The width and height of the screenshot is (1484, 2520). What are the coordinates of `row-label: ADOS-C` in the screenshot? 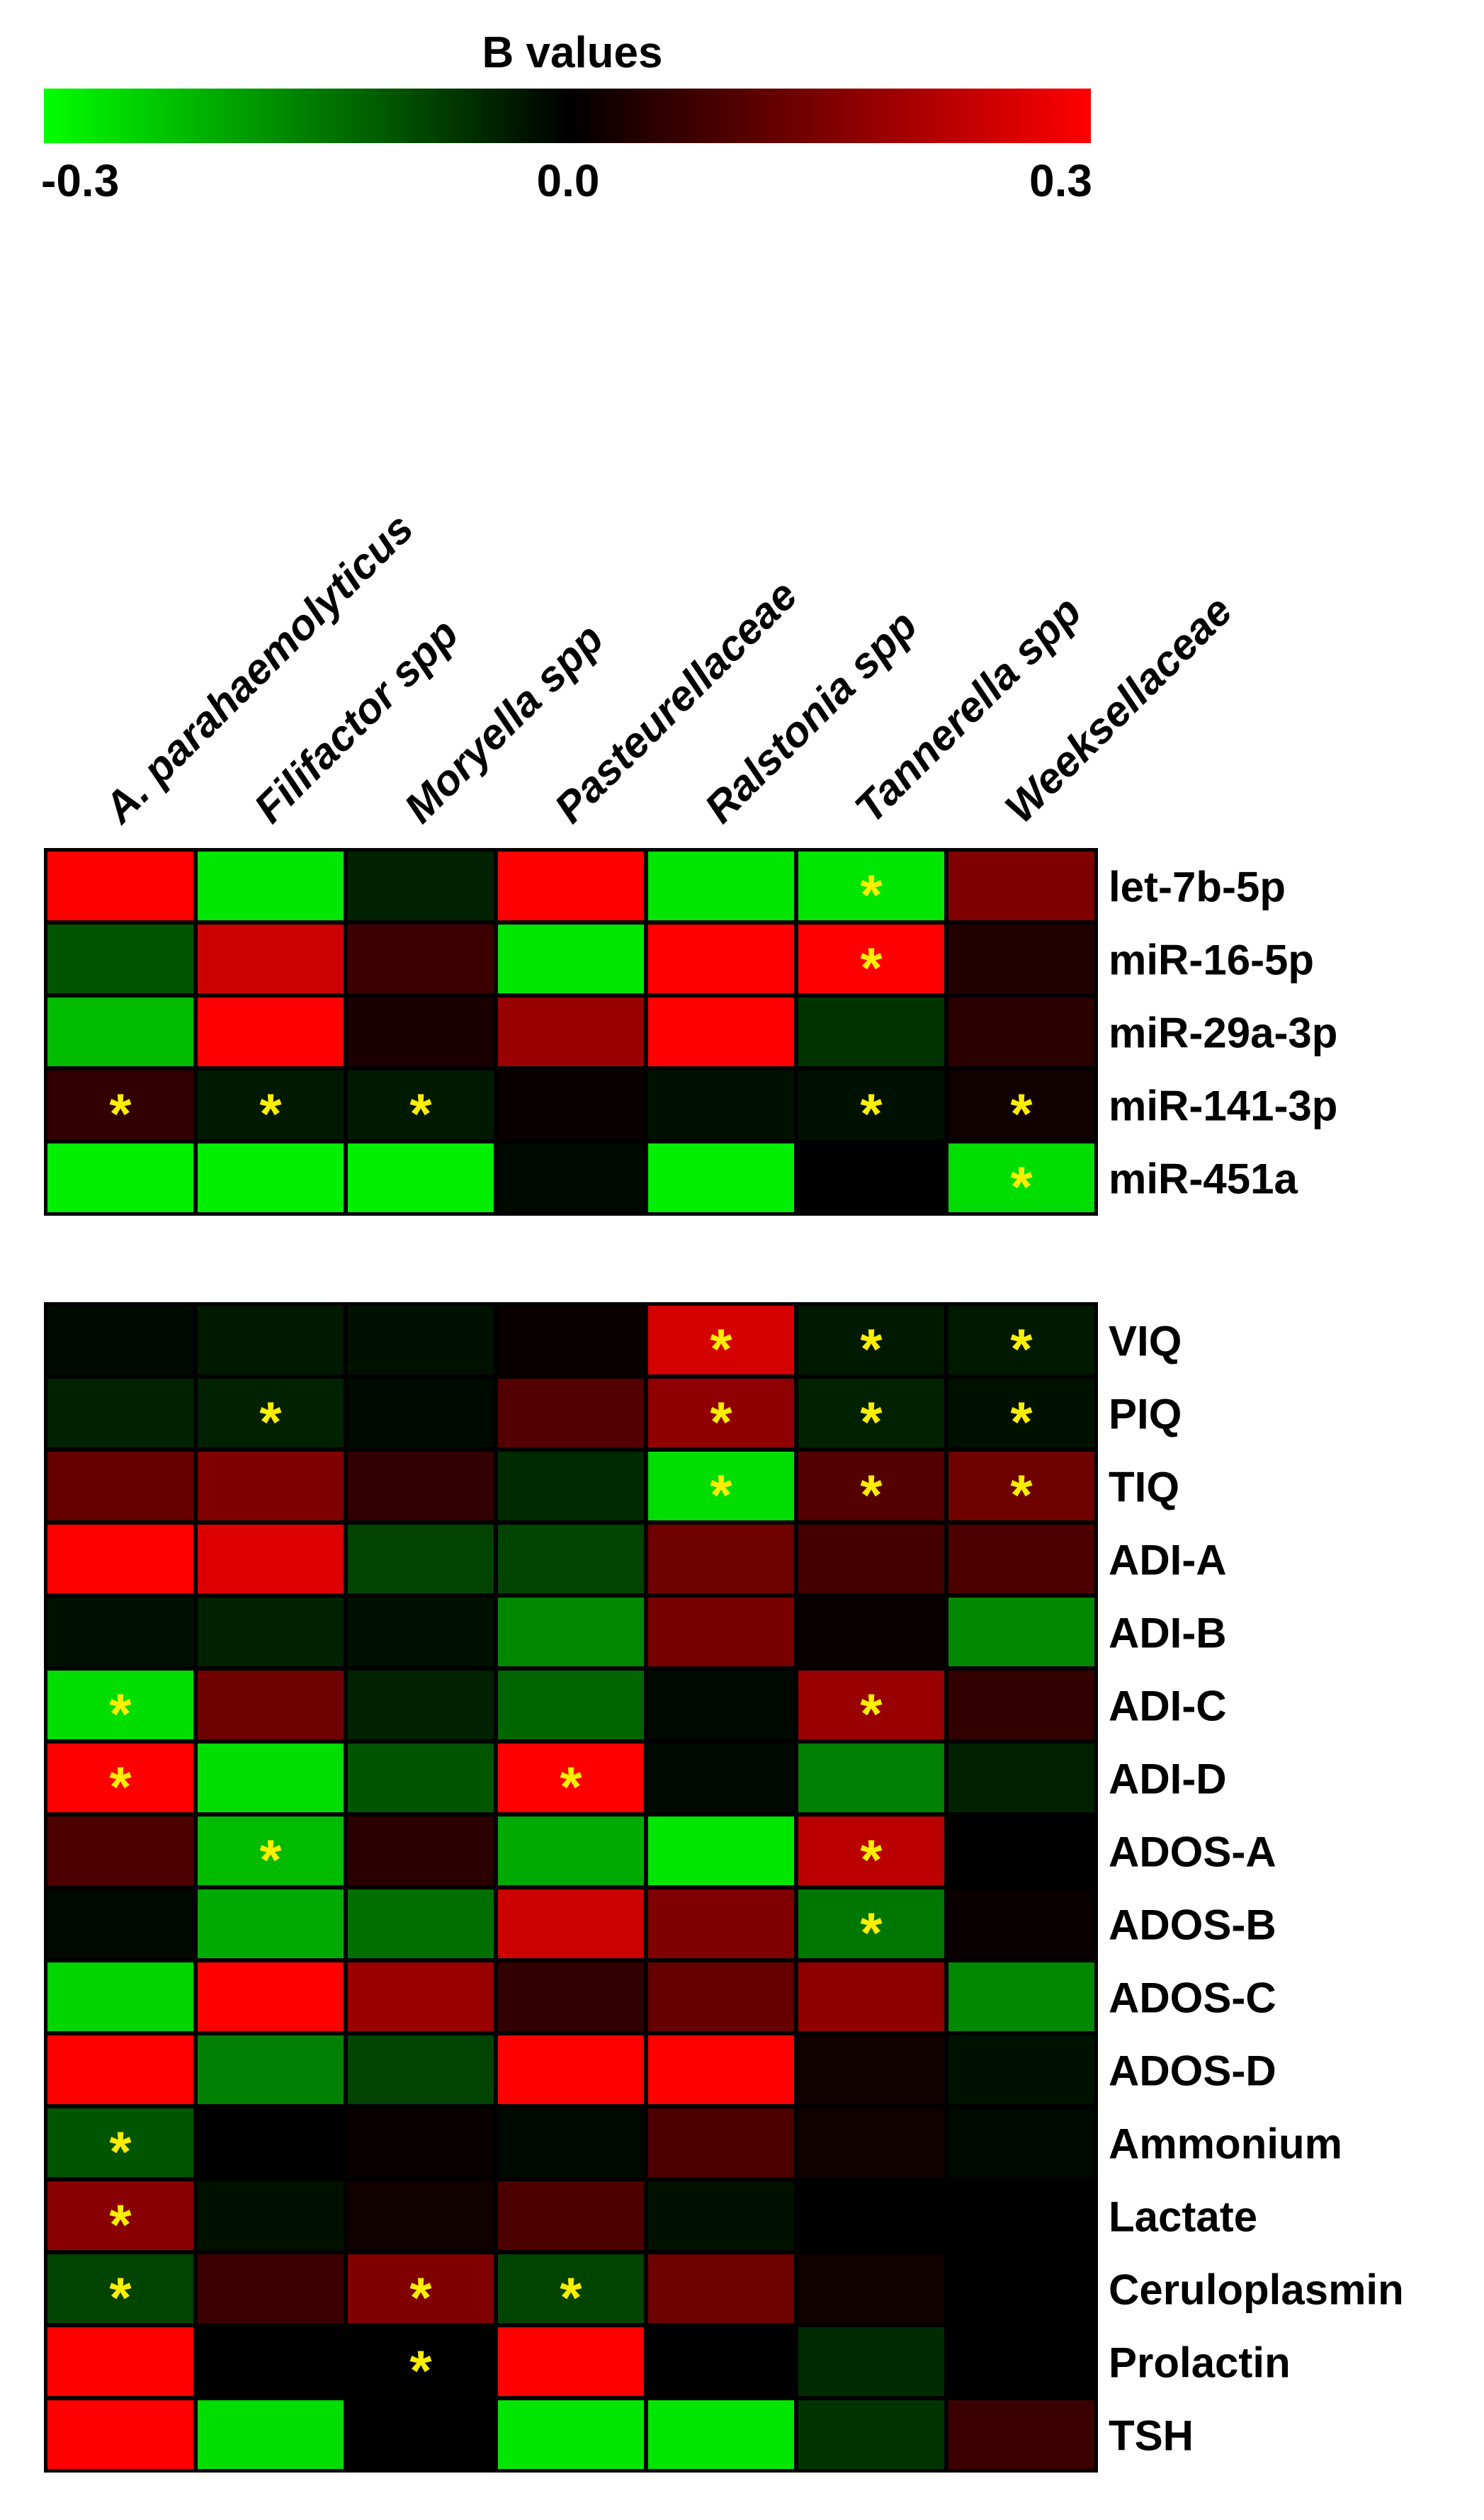 It's located at (1192, 1998).